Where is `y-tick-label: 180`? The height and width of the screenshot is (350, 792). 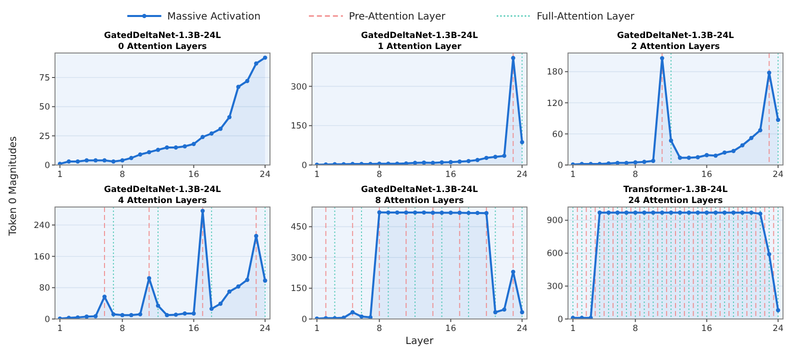
y-tick-label: 180 is located at coordinates (554, 73).